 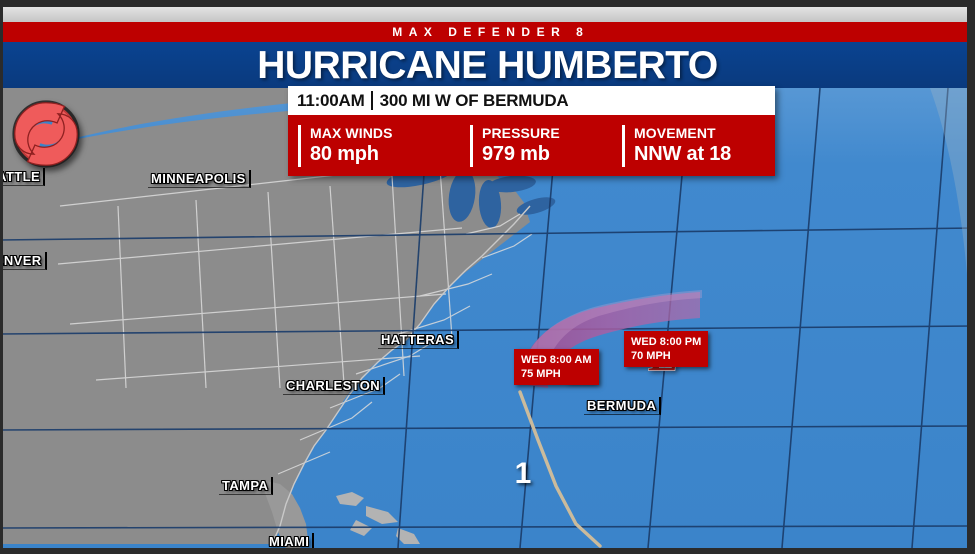 I want to click on stat-movement: MOVEMENT NNW at 18, so click(x=676, y=146).